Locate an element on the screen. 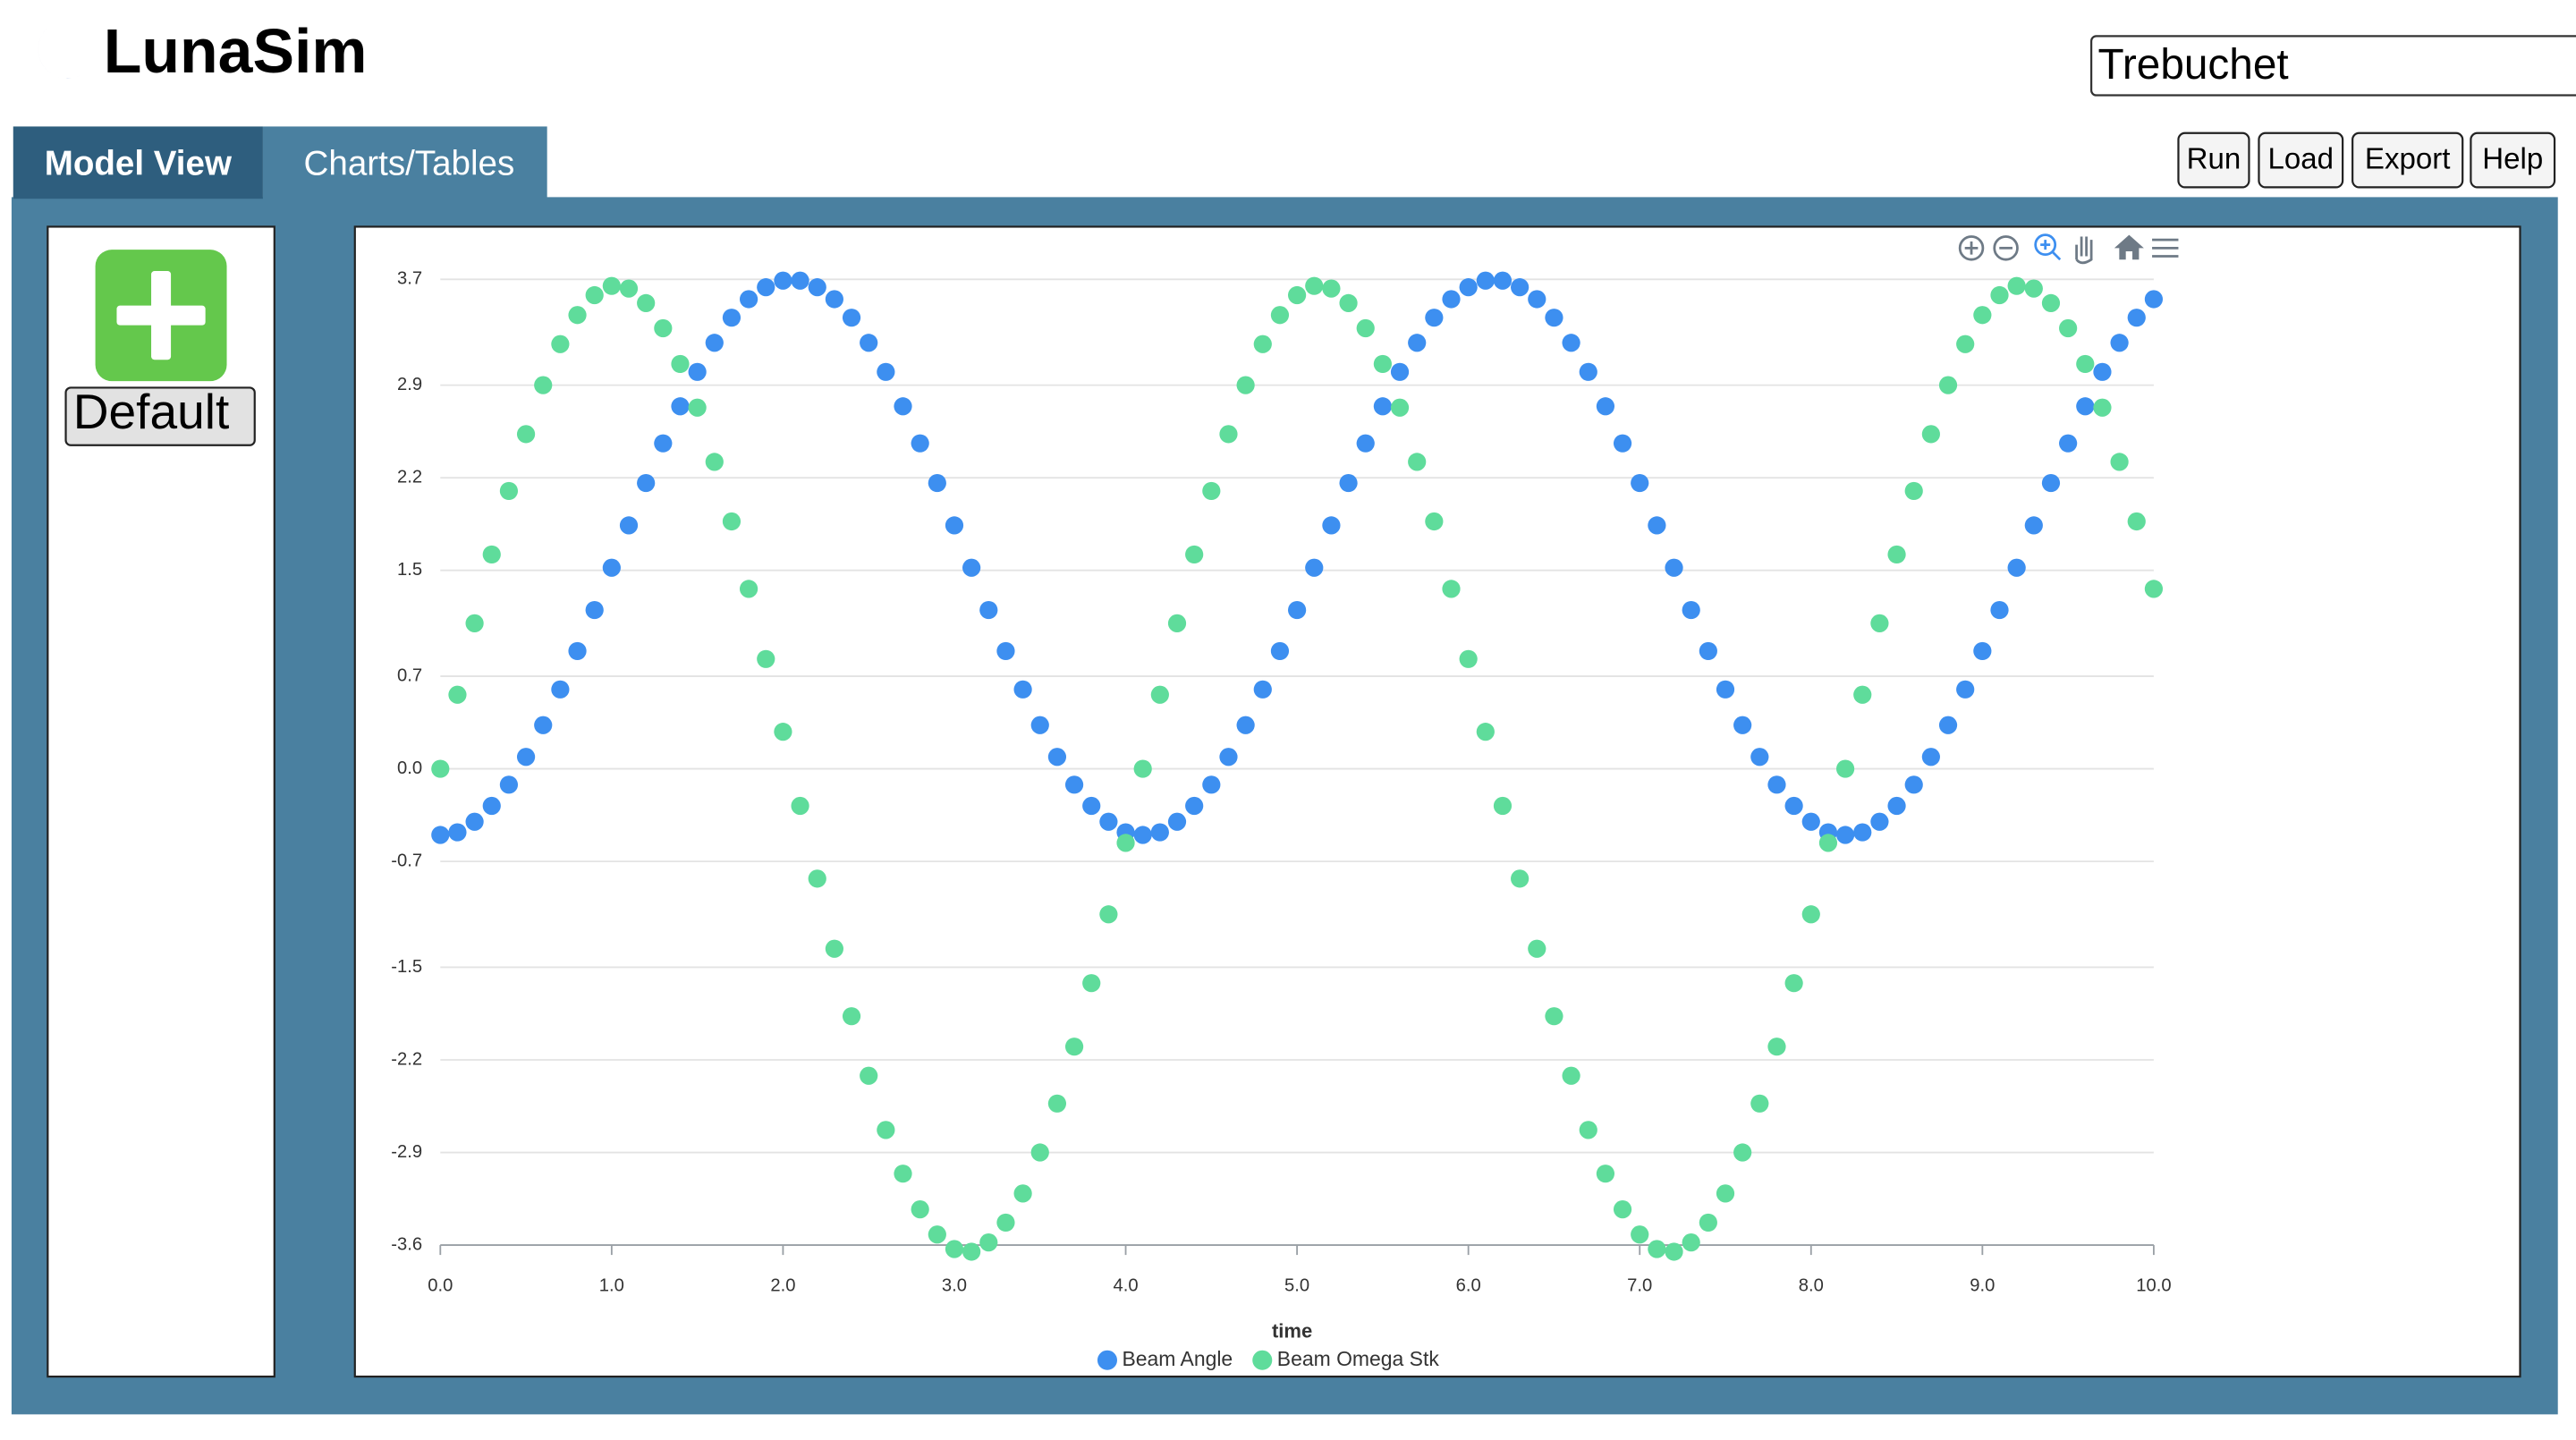 Image resolution: width=2576 pixels, height=1440 pixels. y-tick-label: 1.5 is located at coordinates (409, 570).